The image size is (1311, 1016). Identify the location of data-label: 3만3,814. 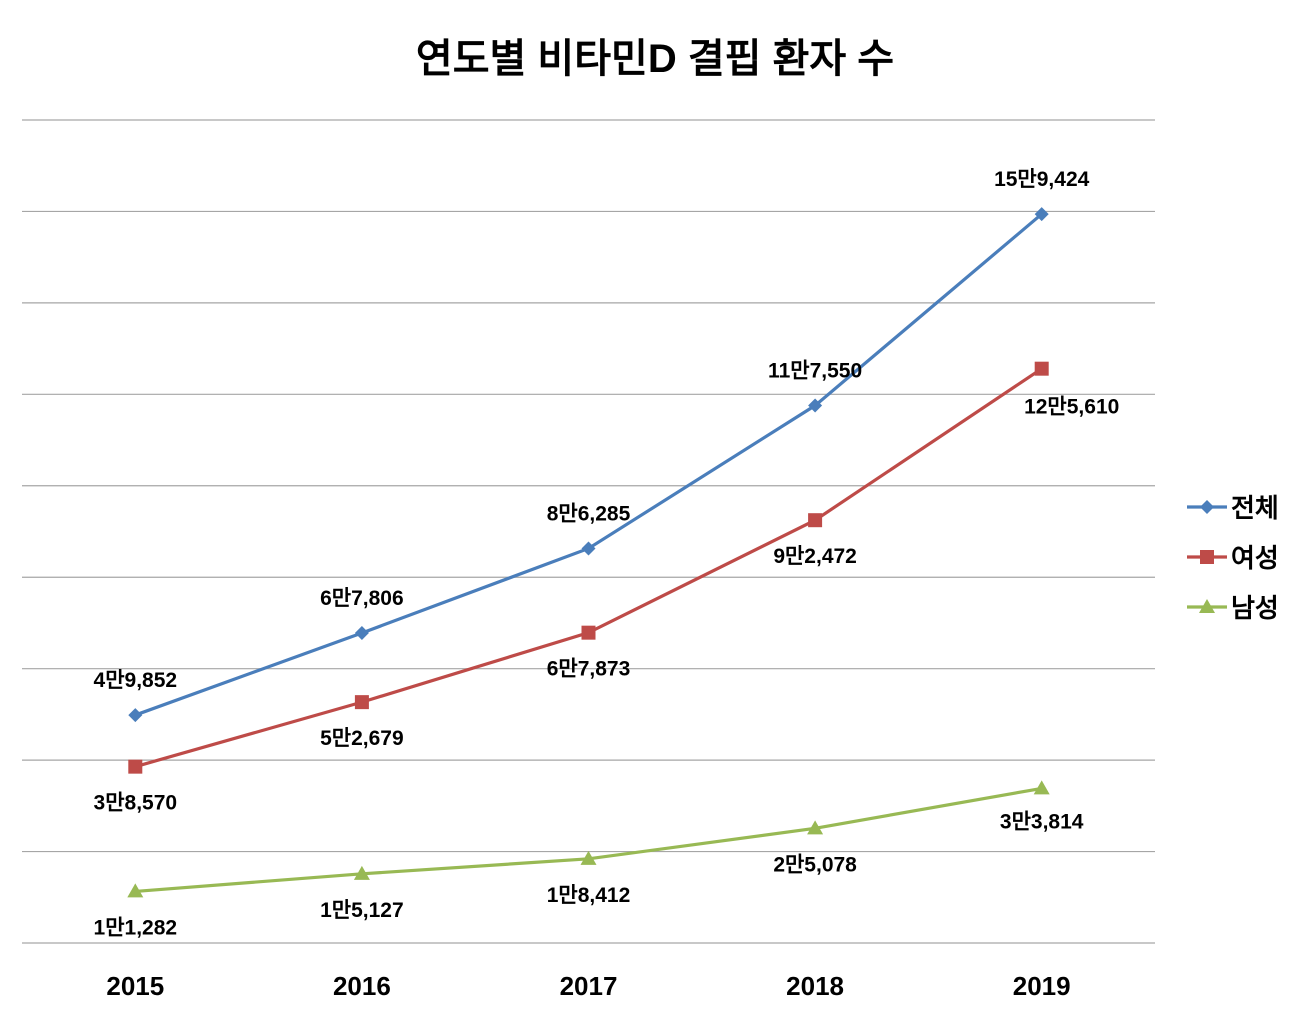
(1042, 821).